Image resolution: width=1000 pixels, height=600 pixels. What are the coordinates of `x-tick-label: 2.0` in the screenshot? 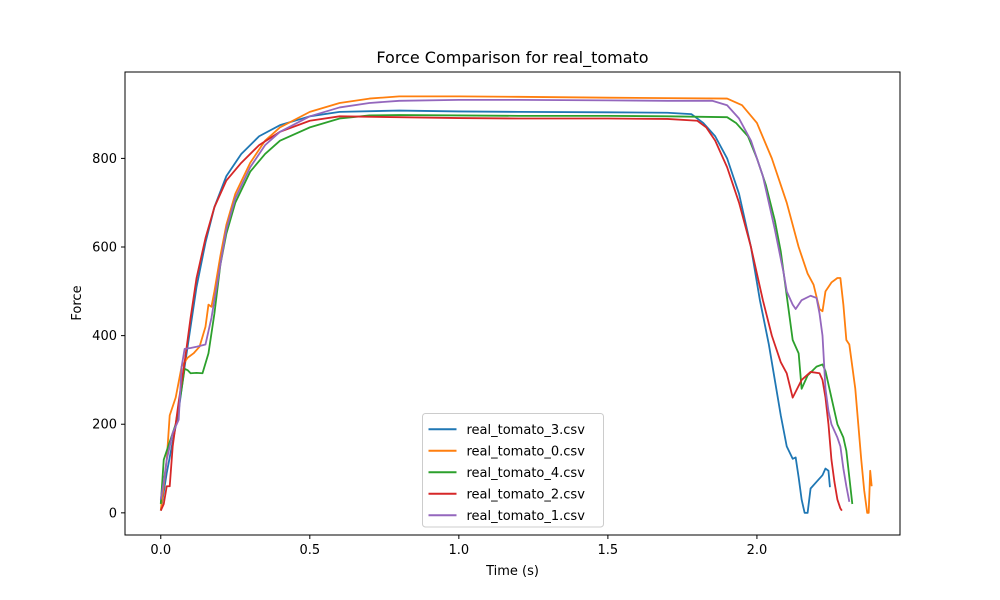 It's located at (757, 550).